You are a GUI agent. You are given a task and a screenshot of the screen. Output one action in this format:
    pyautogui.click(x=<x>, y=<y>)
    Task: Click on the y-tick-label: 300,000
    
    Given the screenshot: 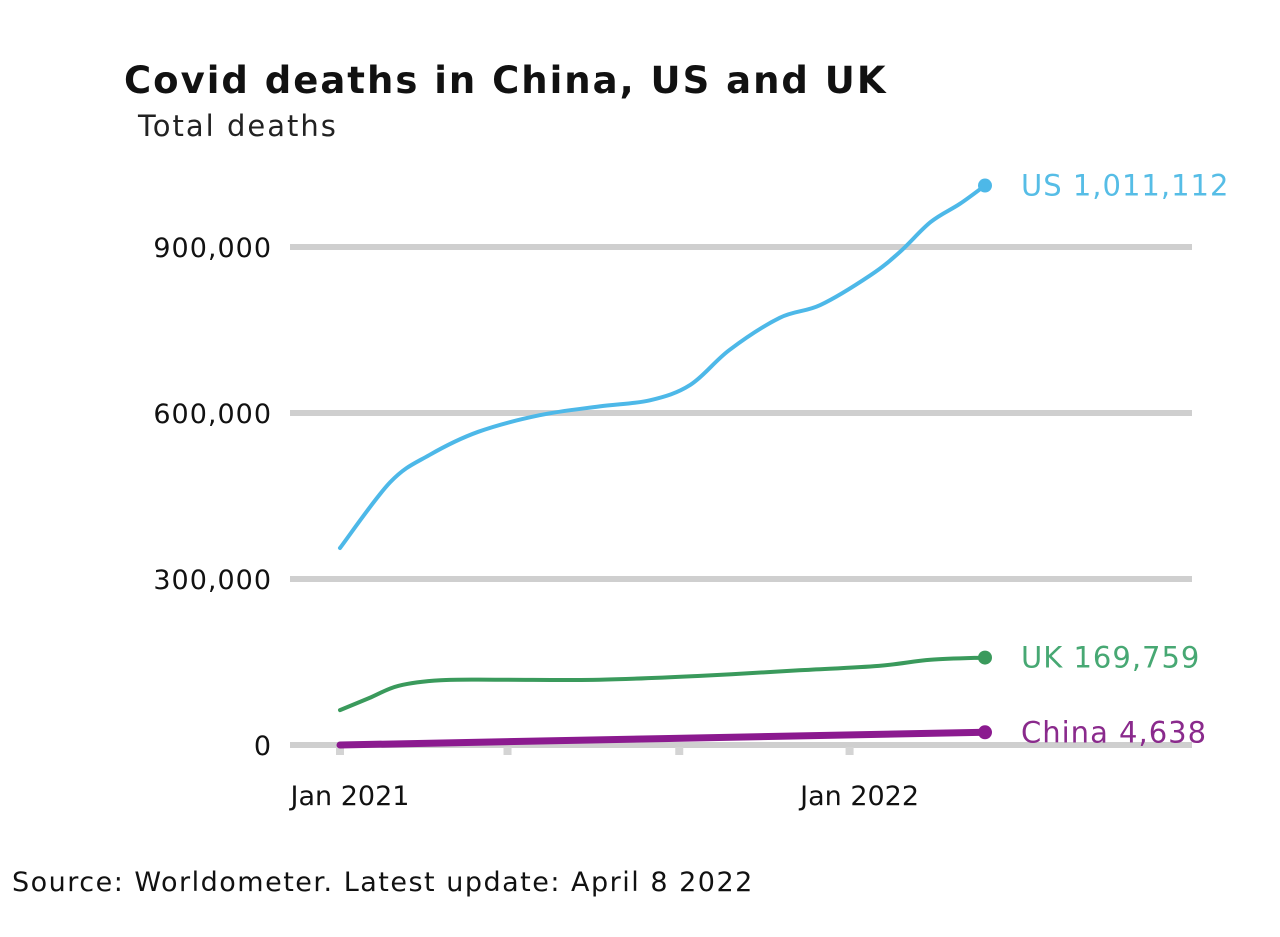 What is the action you would take?
    pyautogui.click(x=212, y=580)
    